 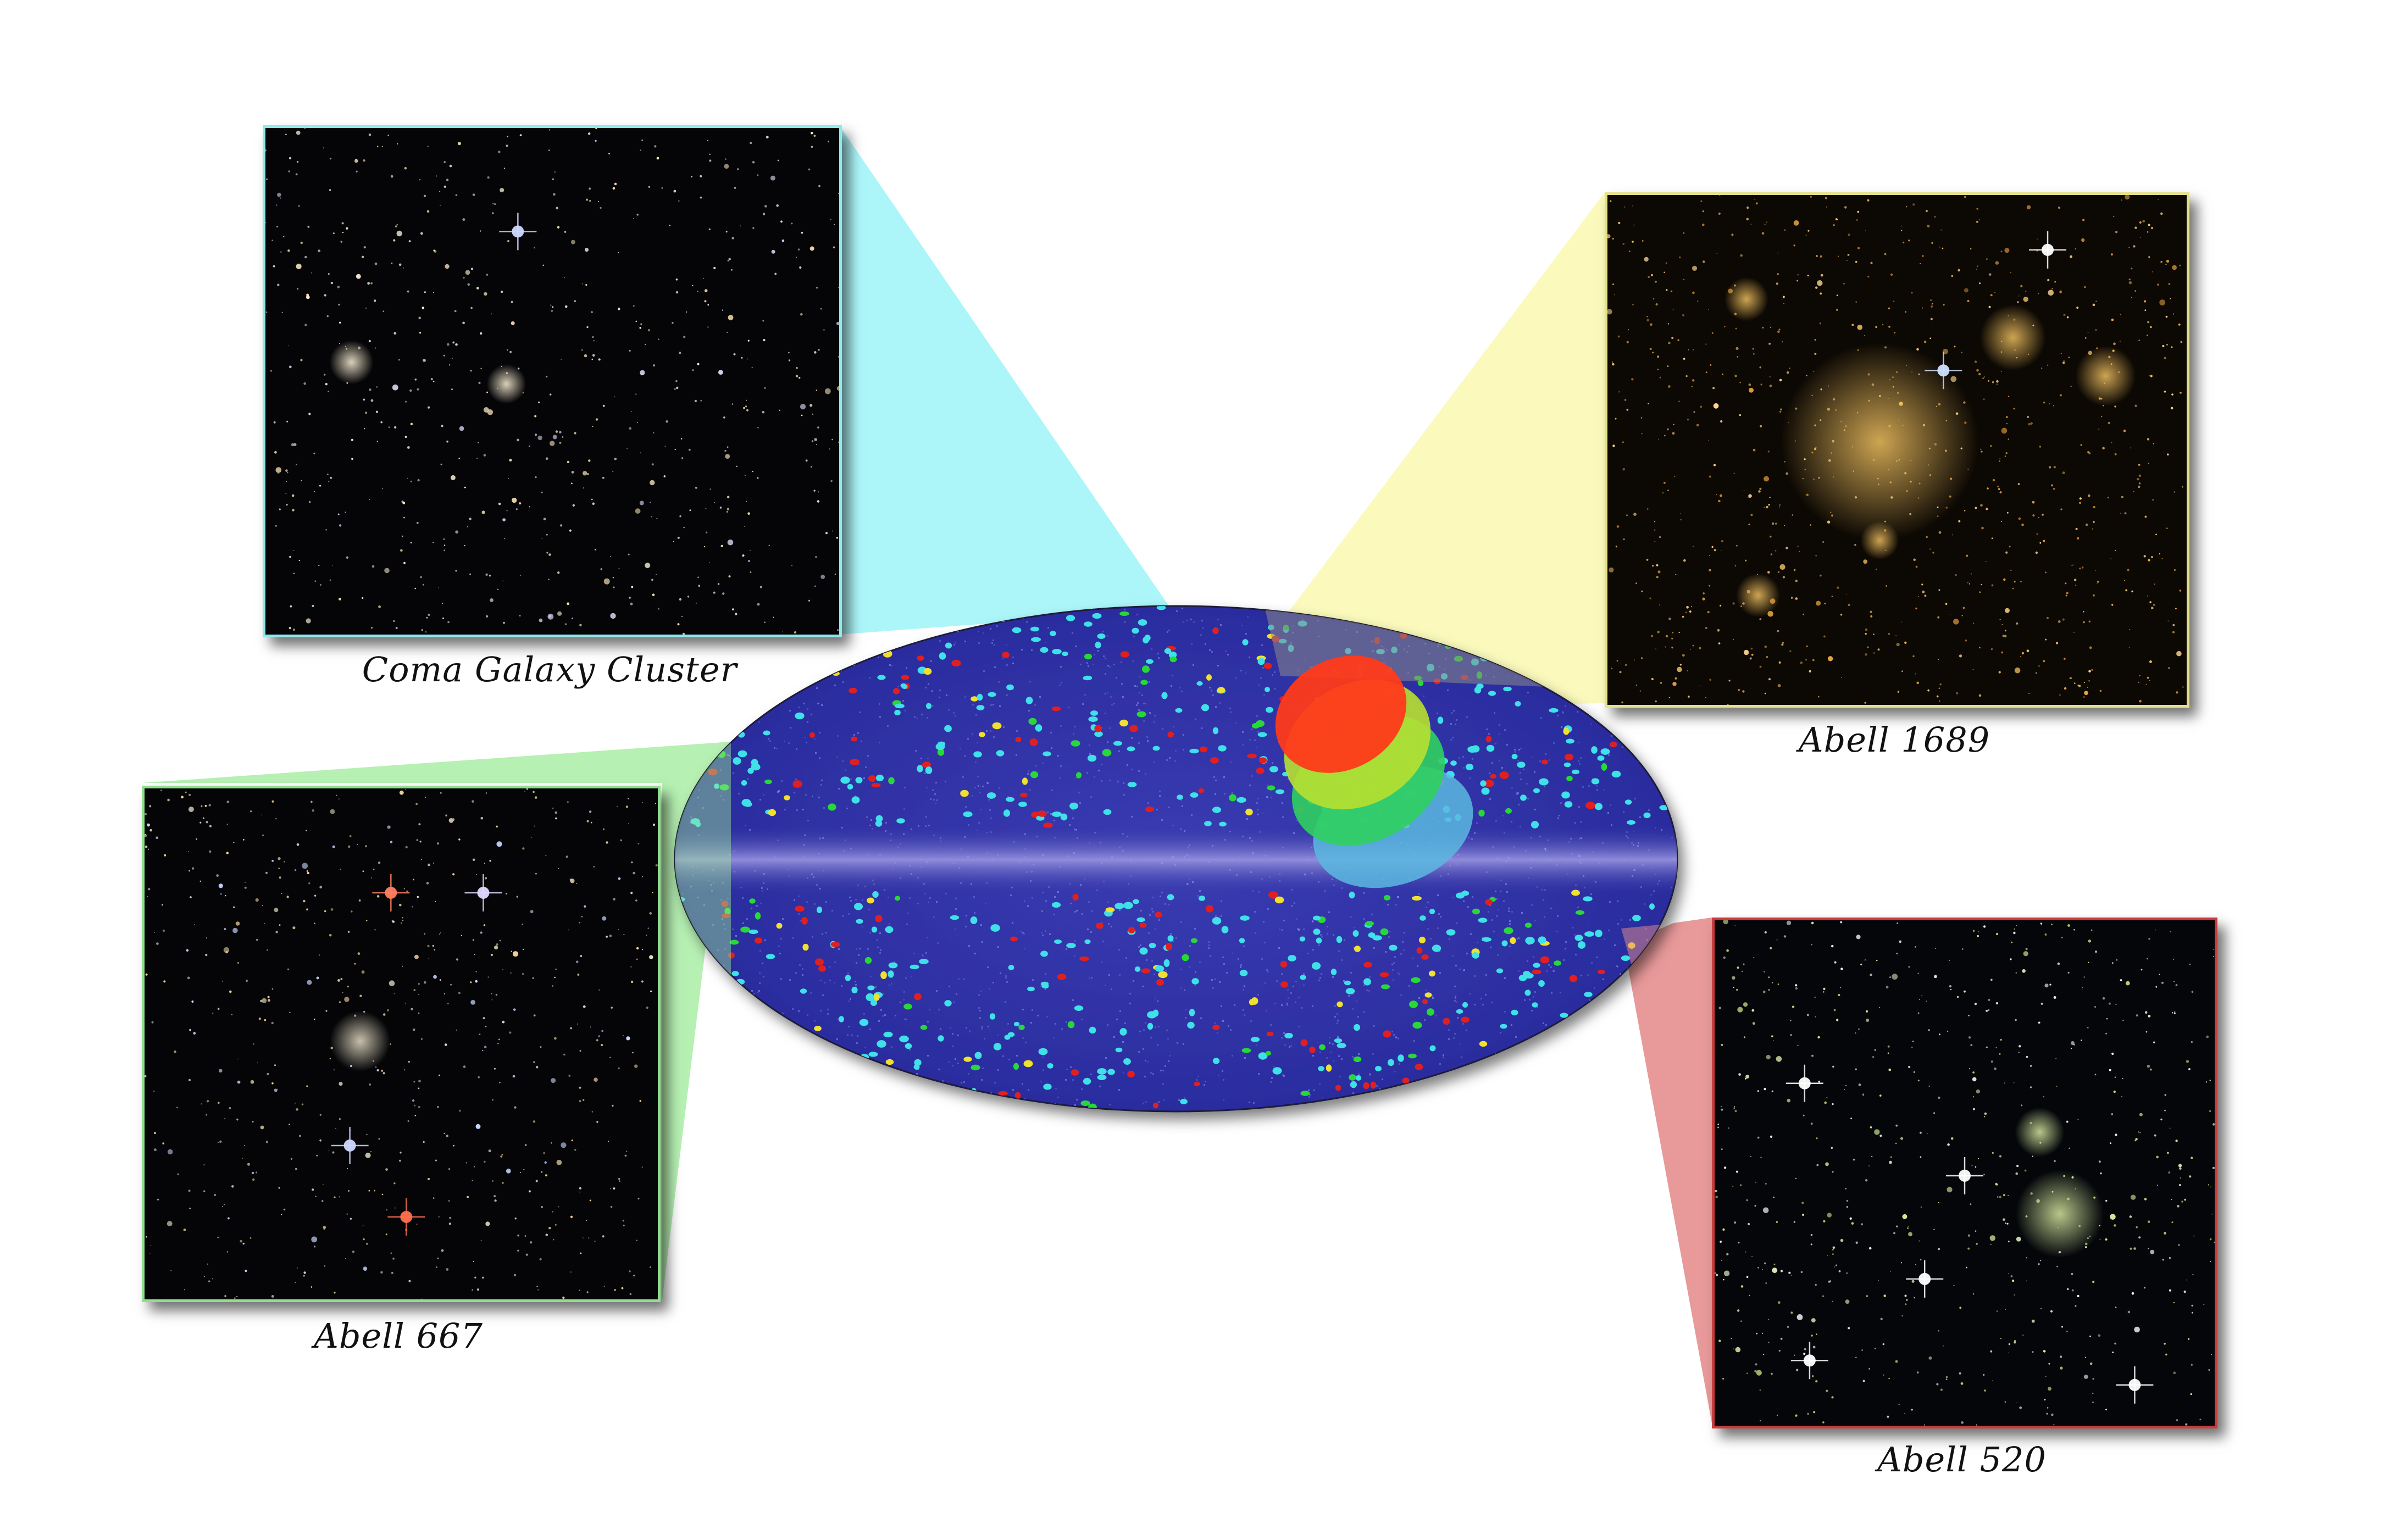 I want to click on abell-520-caption: Abell 520, so click(x=1962, y=1459).